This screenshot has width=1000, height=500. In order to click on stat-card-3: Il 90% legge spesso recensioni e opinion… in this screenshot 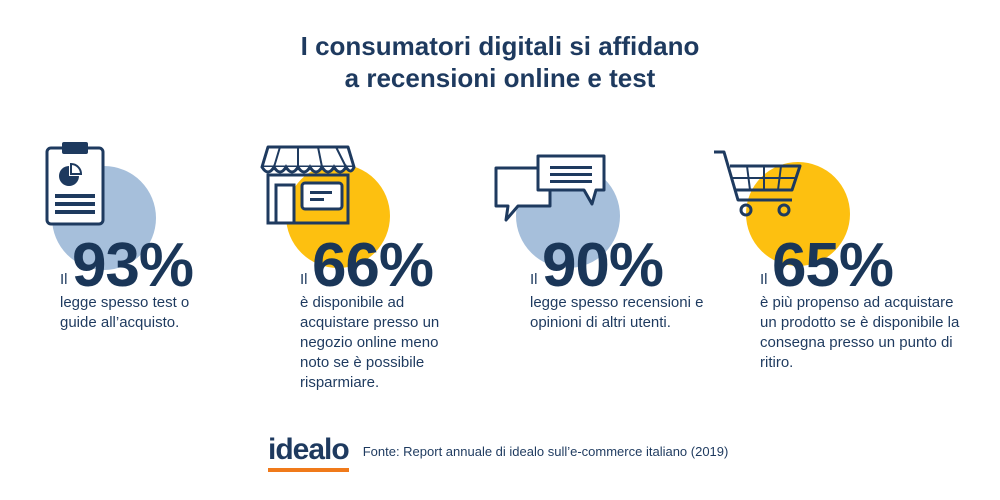, I will do `click(632, 275)`.